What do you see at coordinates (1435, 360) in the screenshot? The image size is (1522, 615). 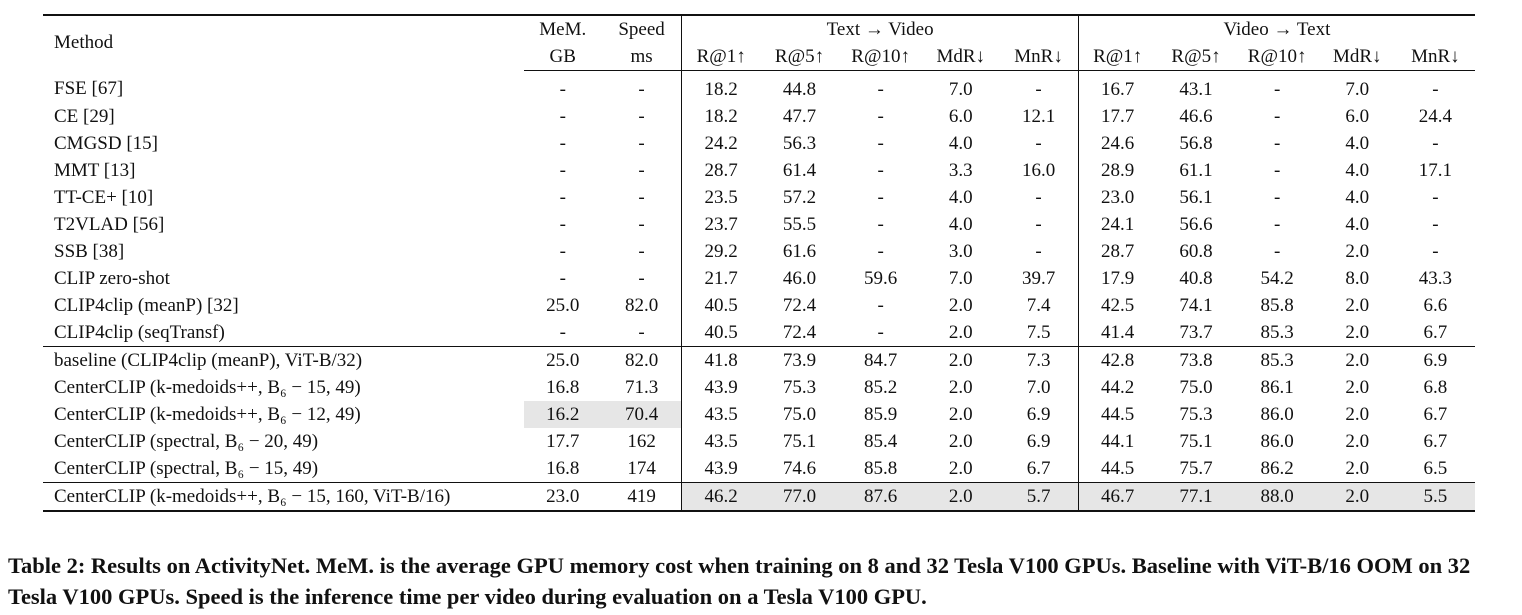 I see `v2t-value-cell: 6.9` at bounding box center [1435, 360].